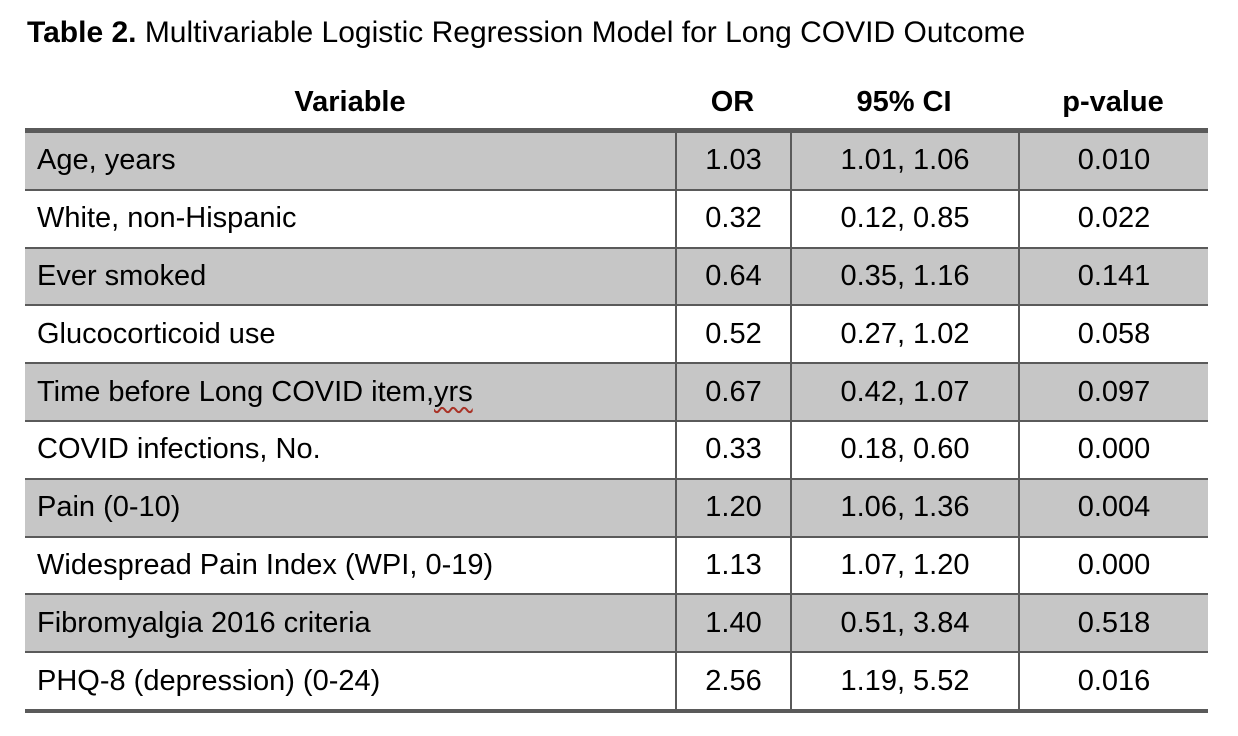 The height and width of the screenshot is (736, 1238). I want to click on table-row: Pain (0-10) 1.20 1.06, 1.36 0.004, so click(616, 506).